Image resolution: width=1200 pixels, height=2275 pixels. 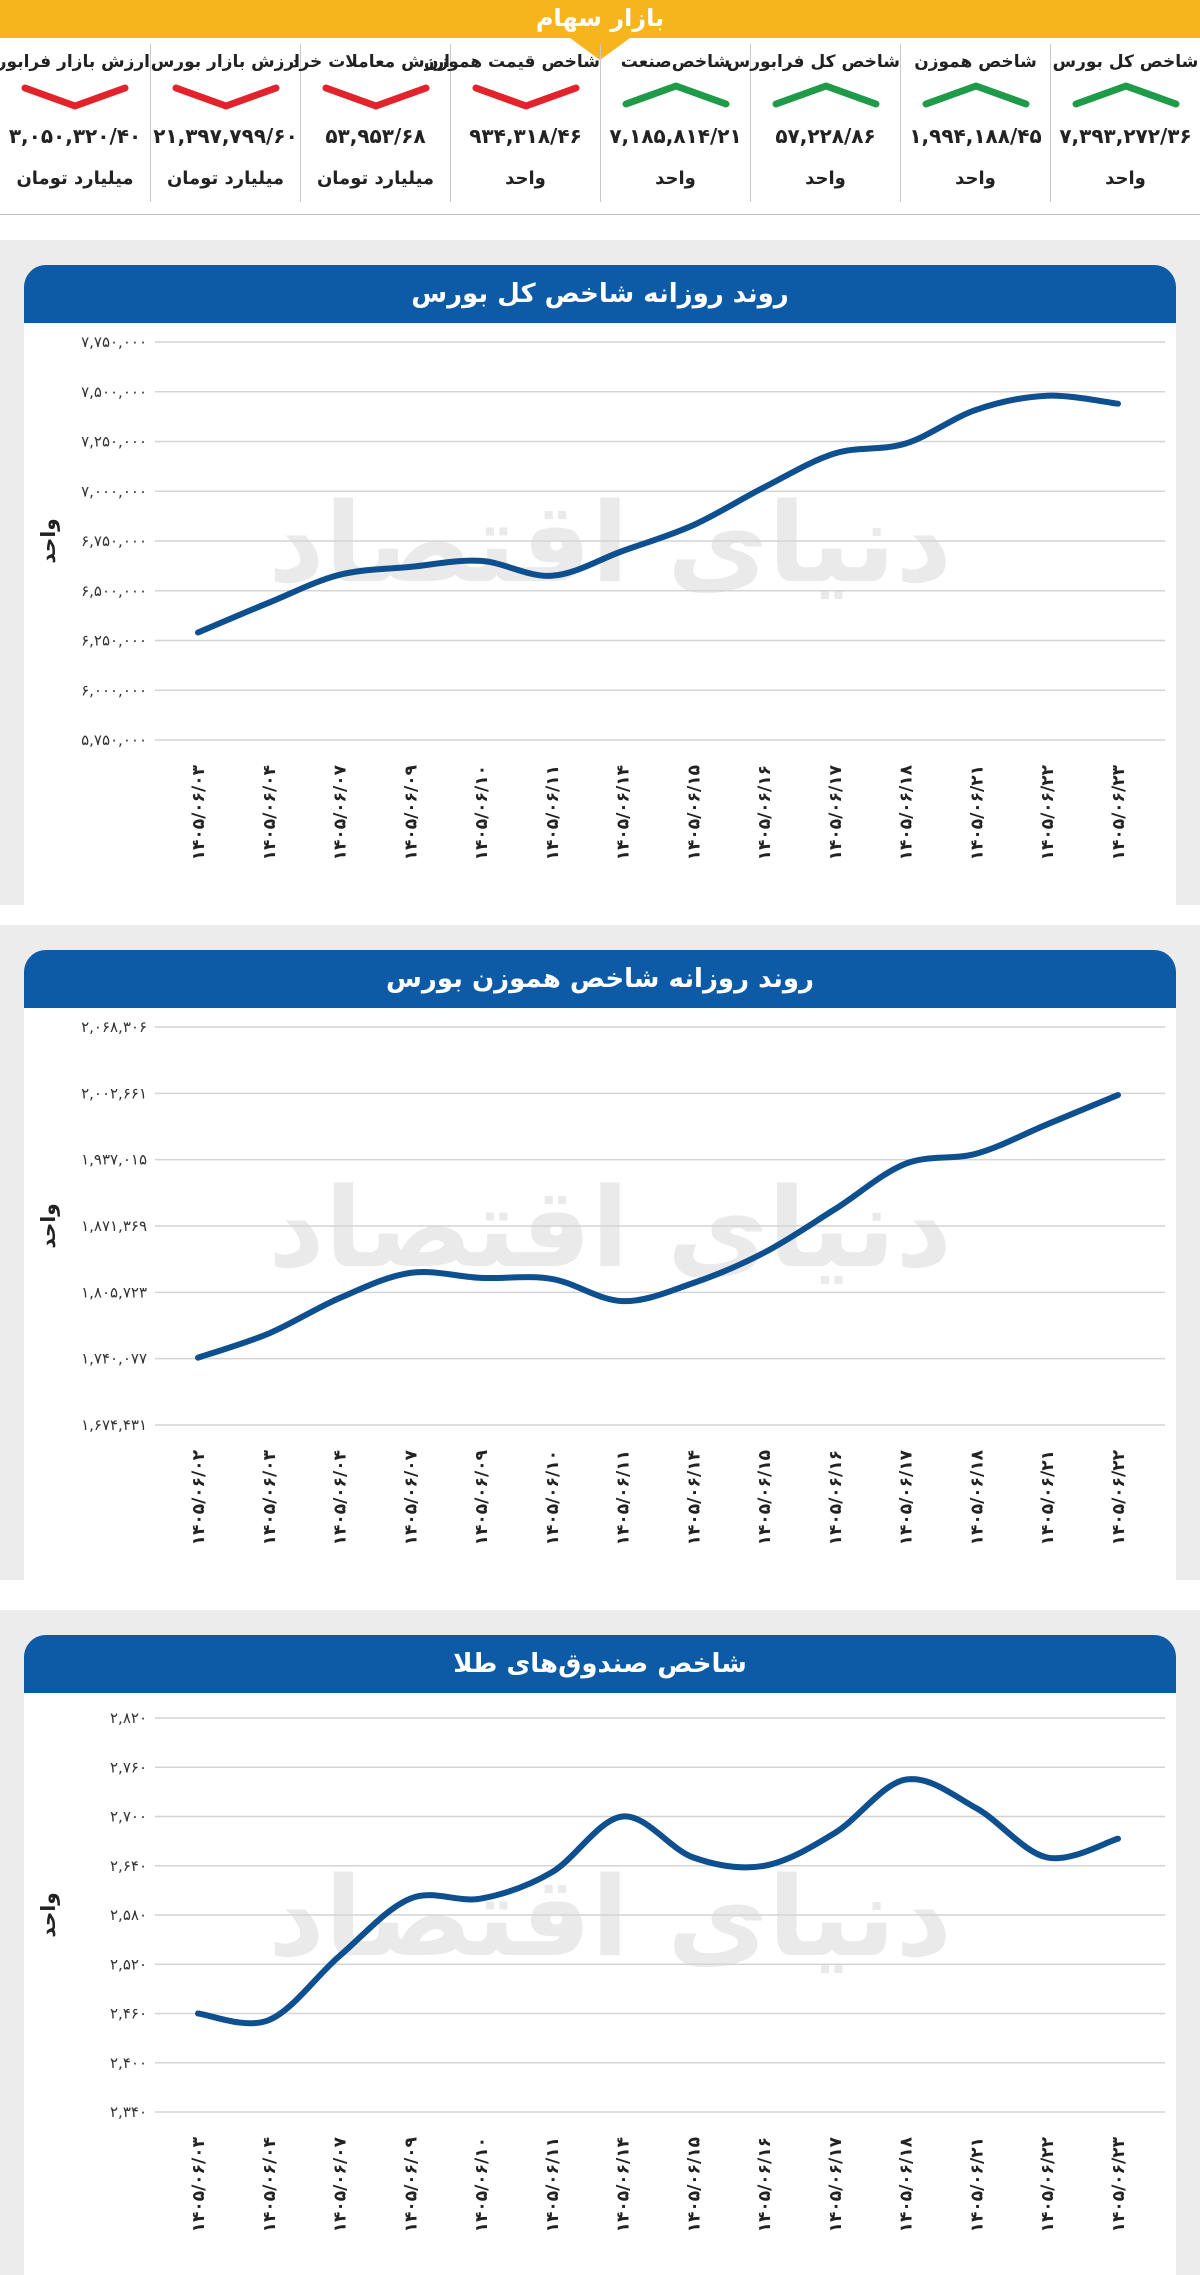 What do you see at coordinates (813, 62) in the screenshot?
I see `stat-label: شاخص کل فرابورس` at bounding box center [813, 62].